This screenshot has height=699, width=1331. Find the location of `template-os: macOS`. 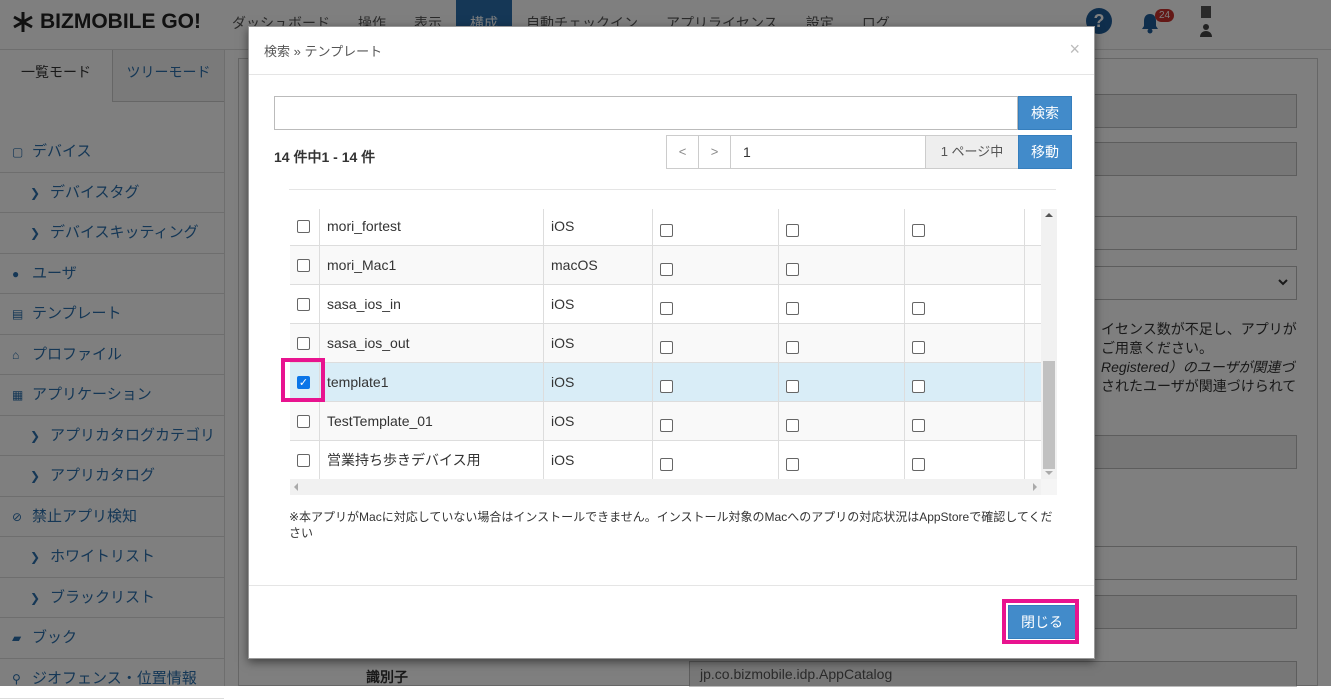

template-os: macOS is located at coordinates (598, 265).